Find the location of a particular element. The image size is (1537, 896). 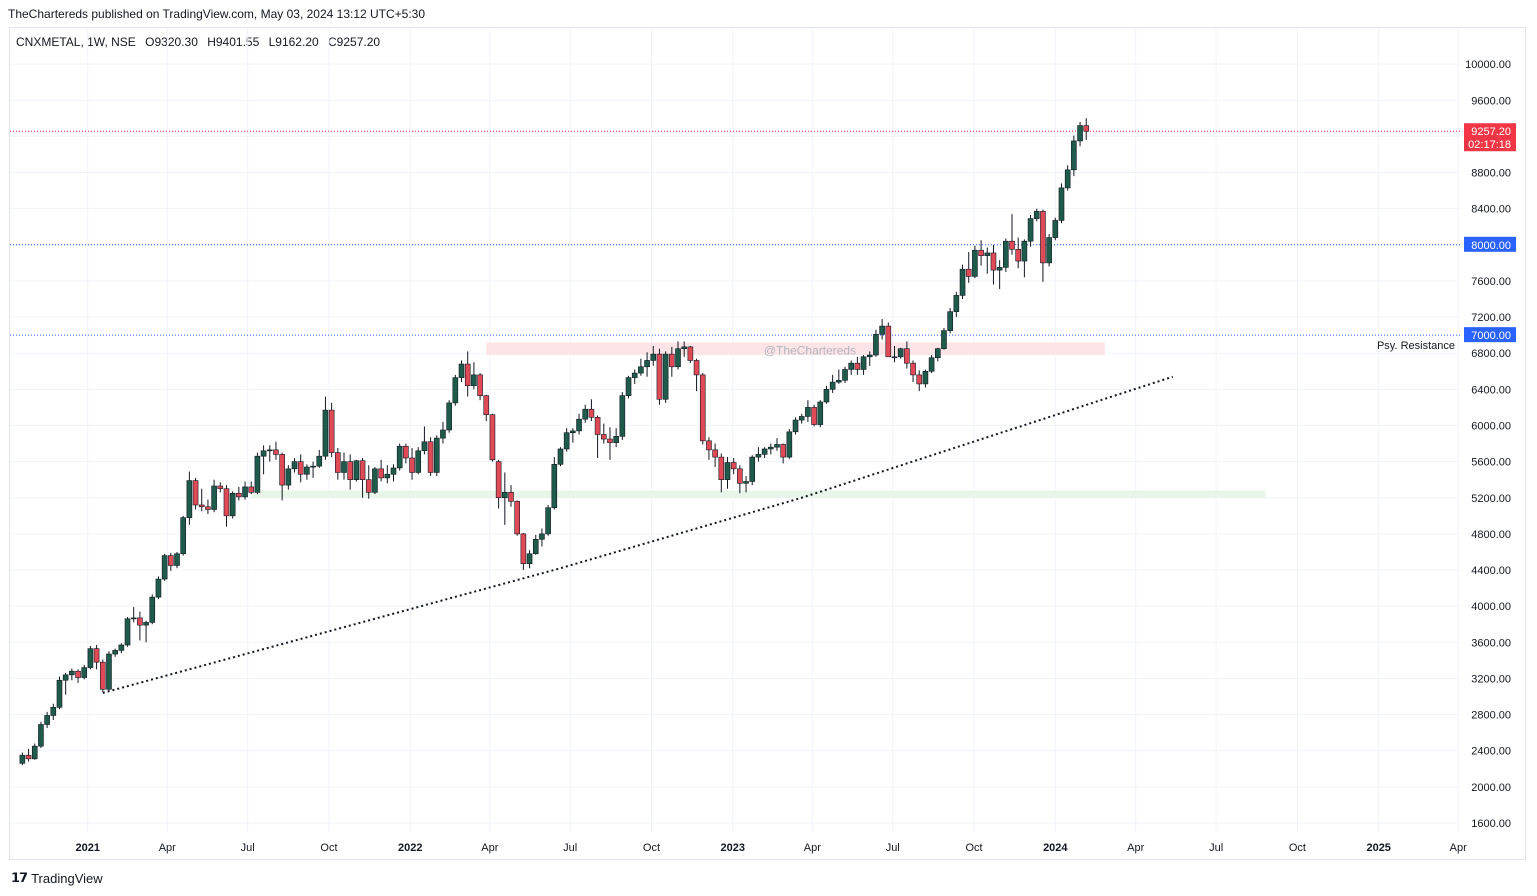

x-tick-label: 2022 is located at coordinates (410, 848).